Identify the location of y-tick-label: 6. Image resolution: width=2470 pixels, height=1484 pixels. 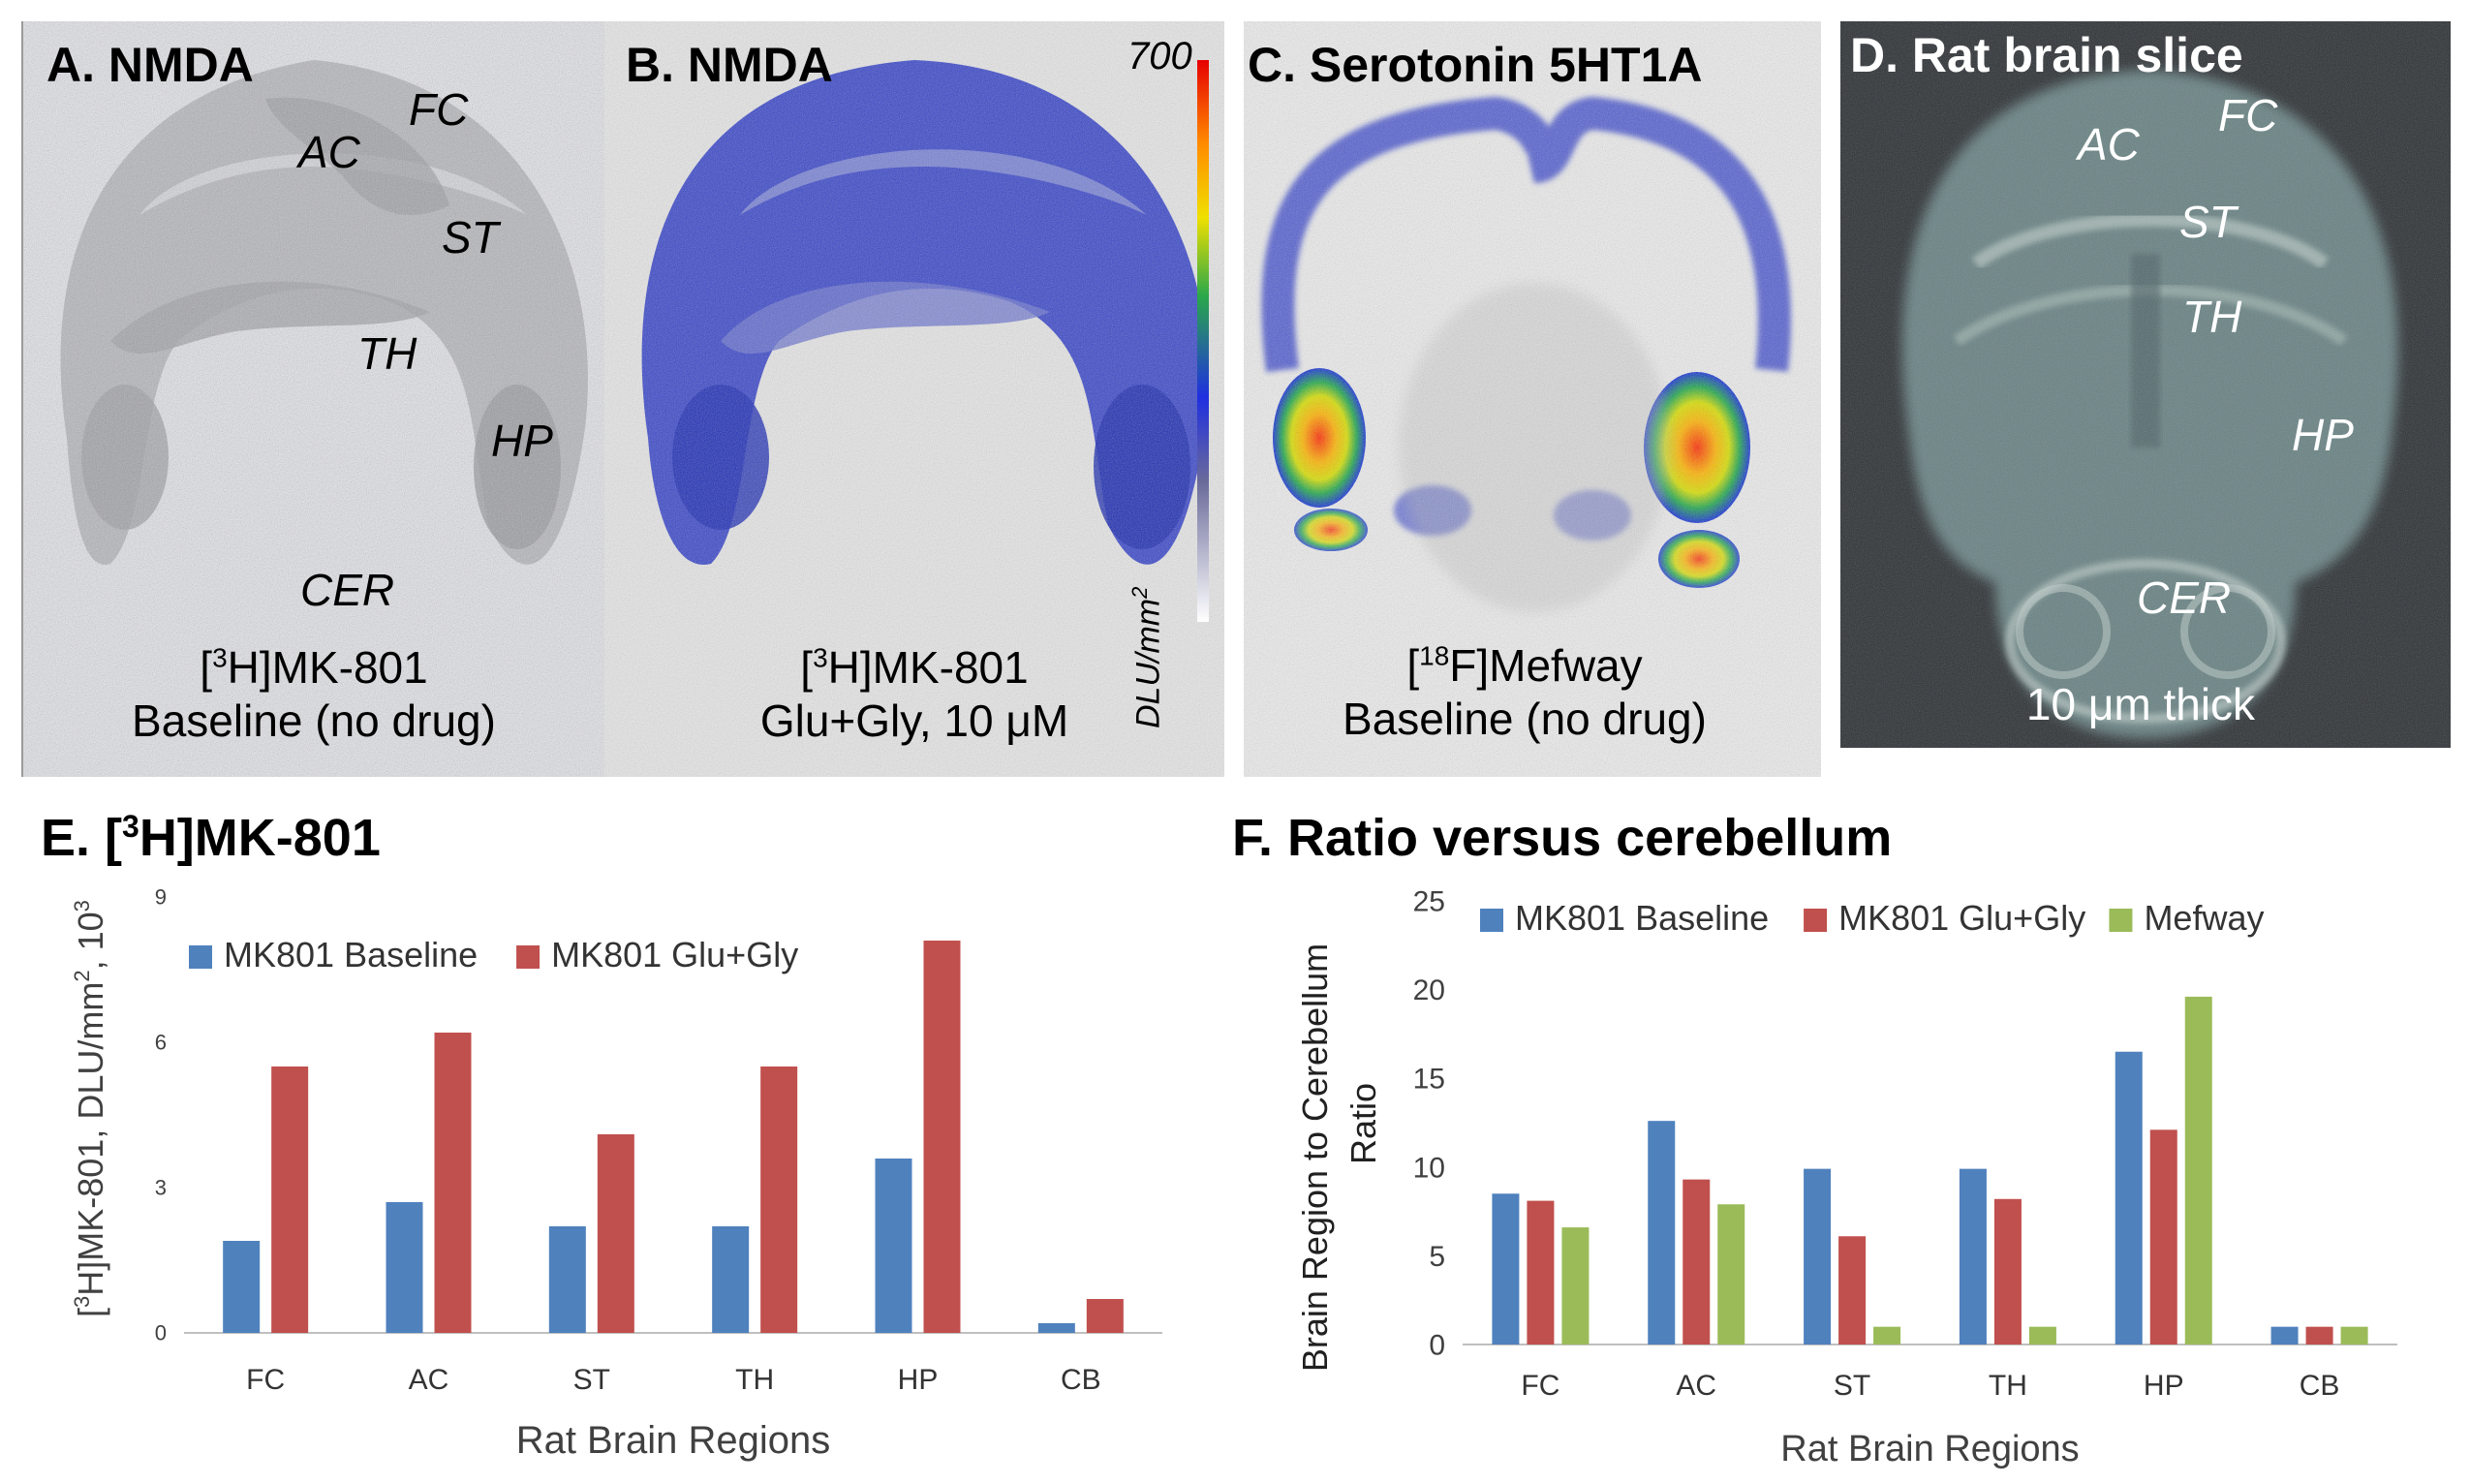
(161, 1043).